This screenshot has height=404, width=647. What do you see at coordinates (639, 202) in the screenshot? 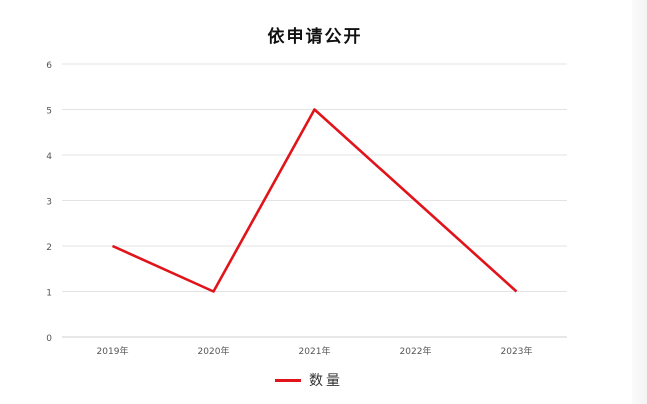
I see `window-edge` at bounding box center [639, 202].